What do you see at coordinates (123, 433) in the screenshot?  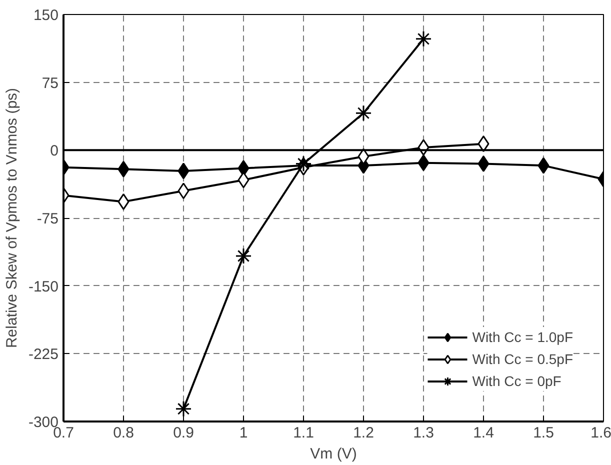 I see `x-tick-label: 0.8` at bounding box center [123, 433].